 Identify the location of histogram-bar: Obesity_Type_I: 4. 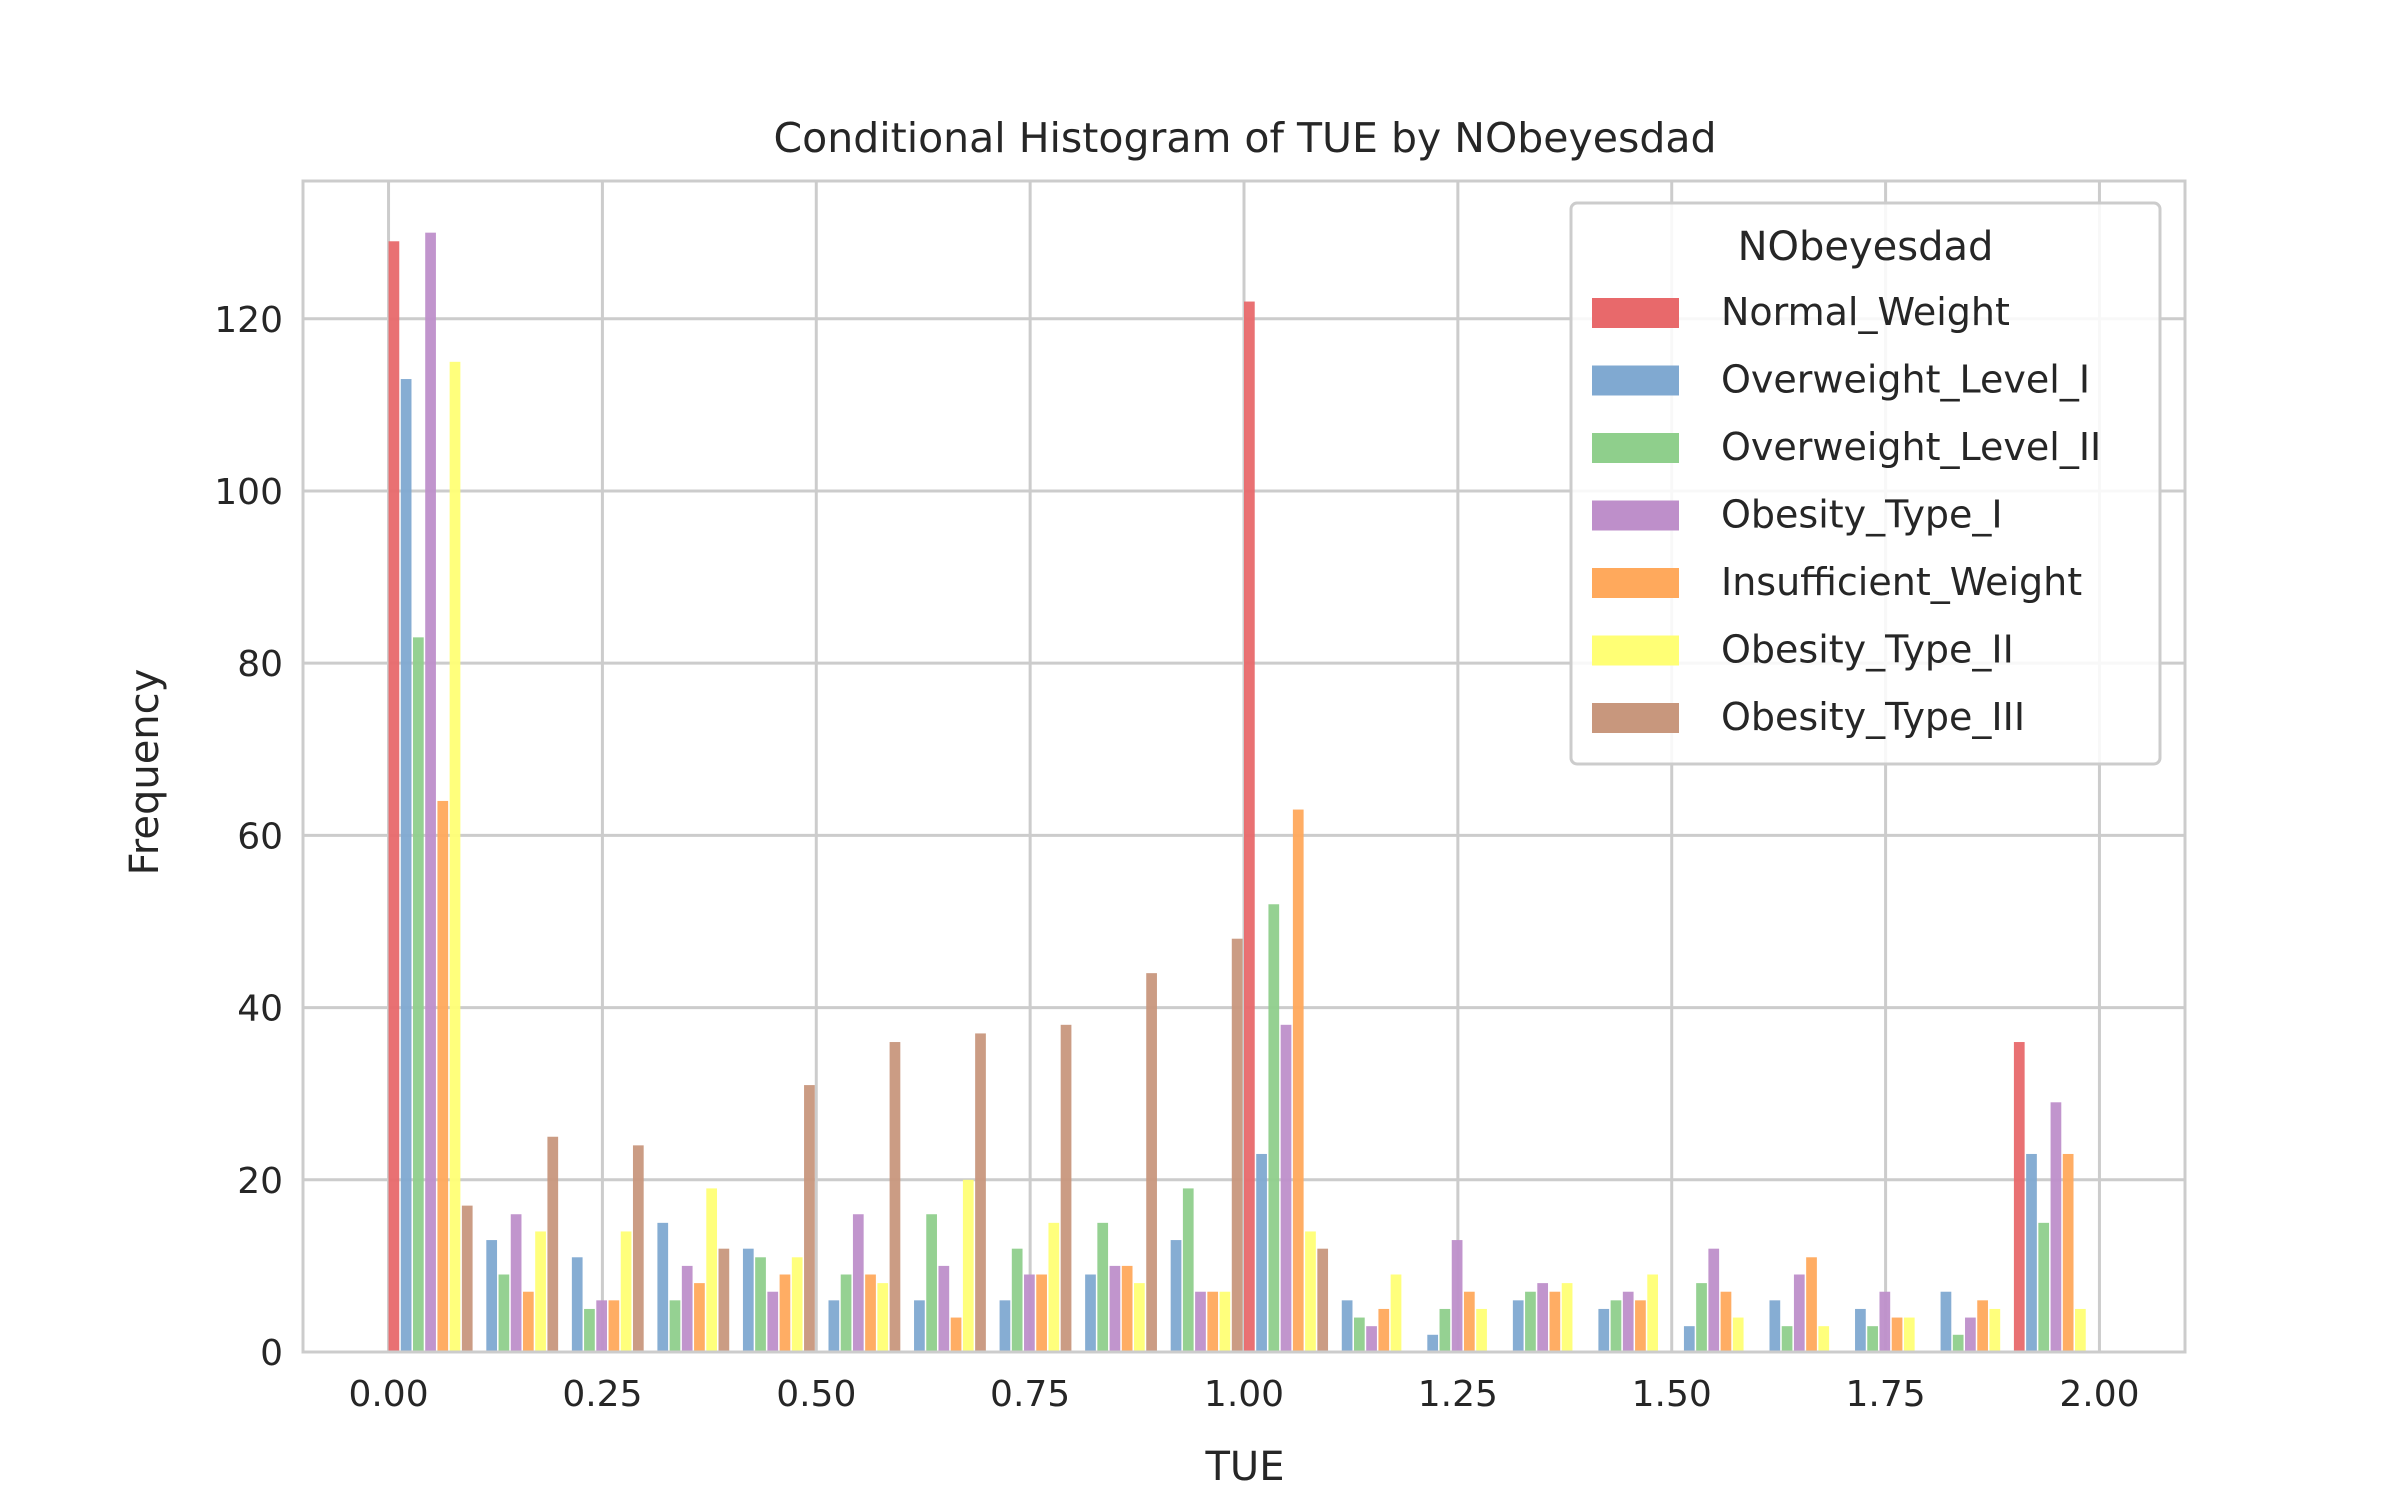
(1970, 1334).